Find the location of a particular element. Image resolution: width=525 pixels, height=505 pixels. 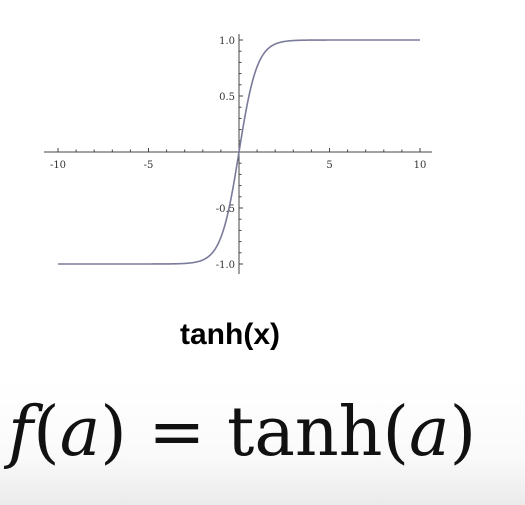

chart-caption: tanh(x) is located at coordinates (230, 334).